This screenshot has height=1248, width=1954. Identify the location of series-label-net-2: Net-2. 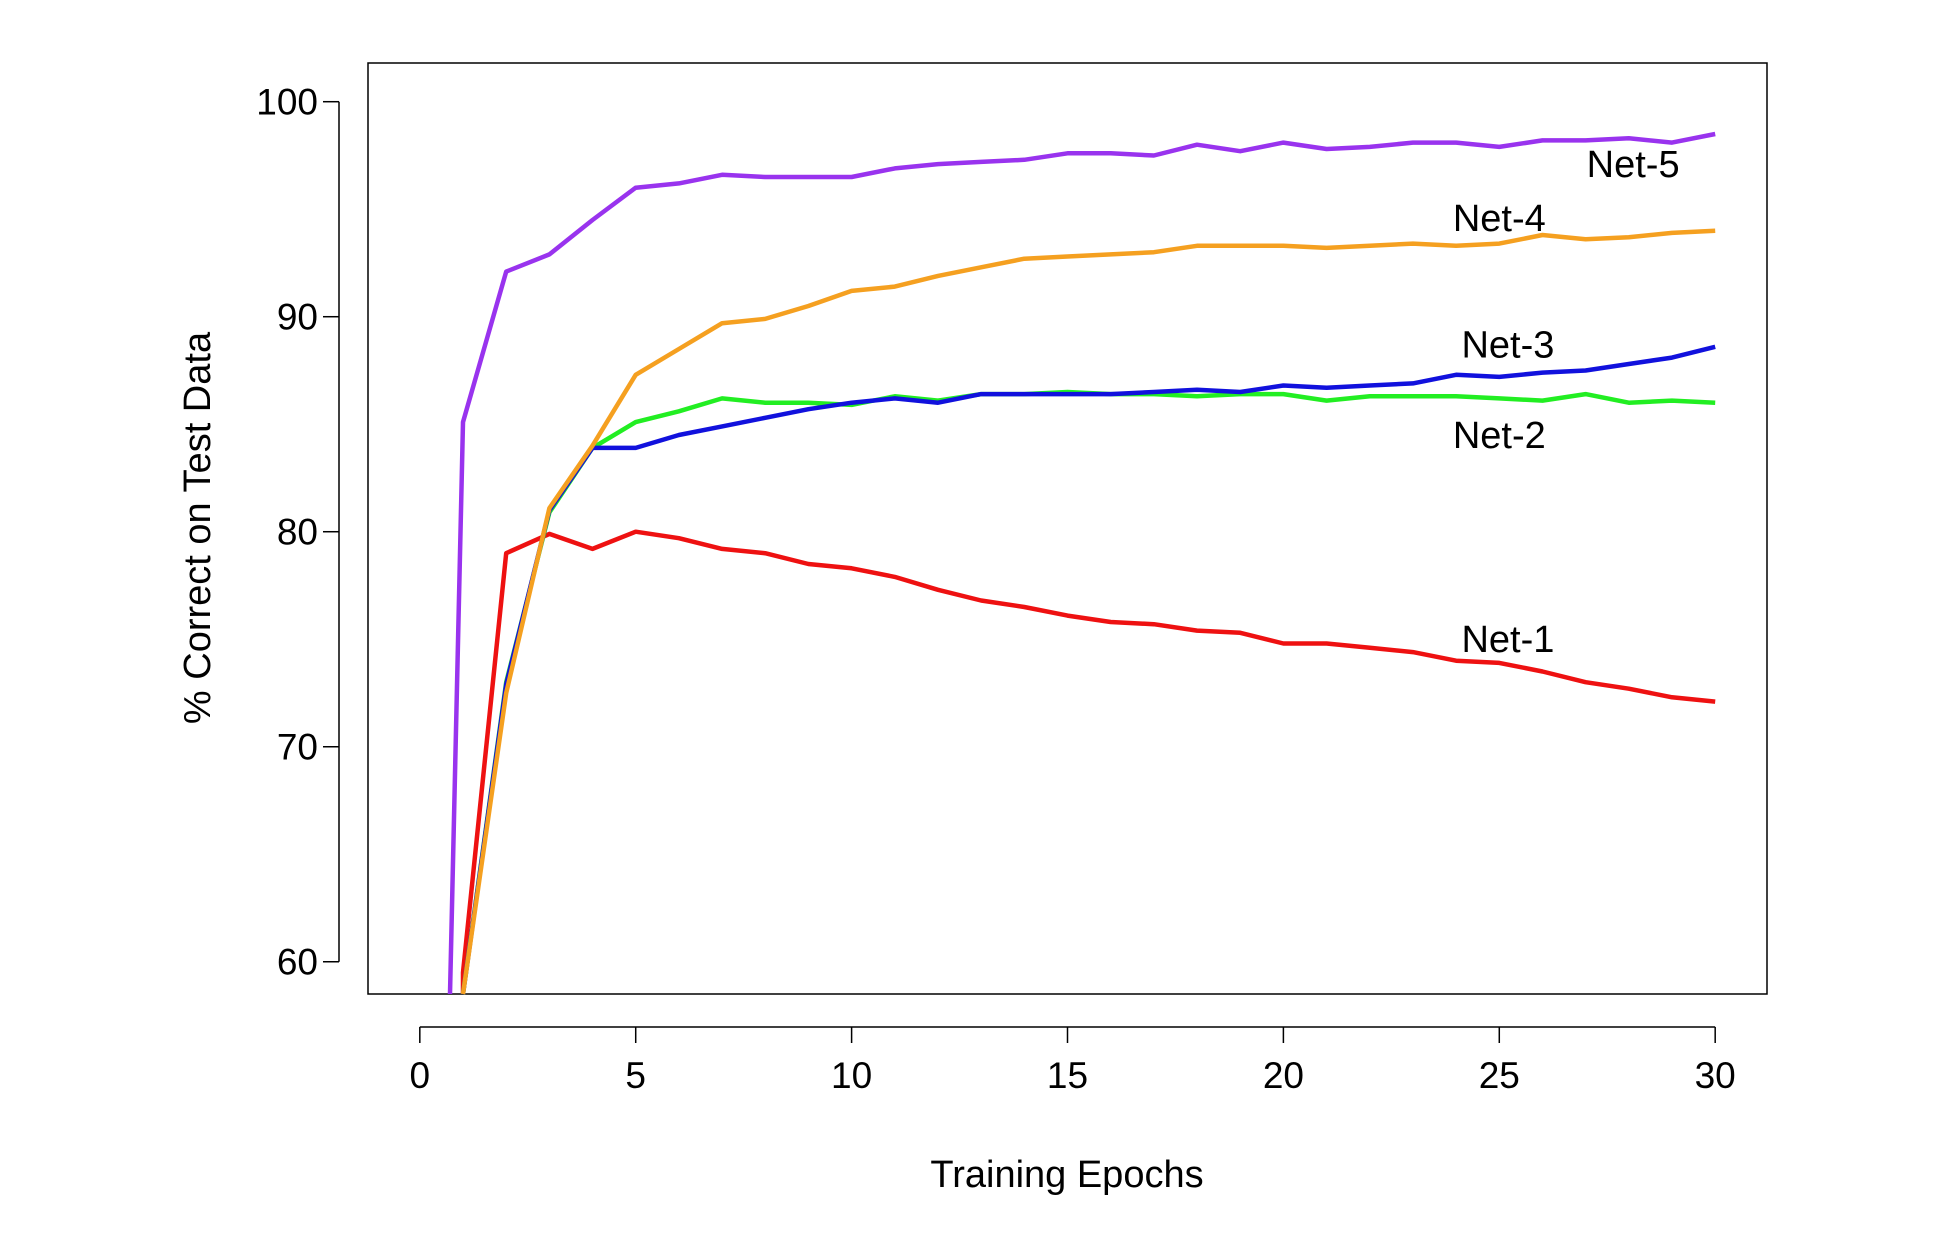
(1499, 436).